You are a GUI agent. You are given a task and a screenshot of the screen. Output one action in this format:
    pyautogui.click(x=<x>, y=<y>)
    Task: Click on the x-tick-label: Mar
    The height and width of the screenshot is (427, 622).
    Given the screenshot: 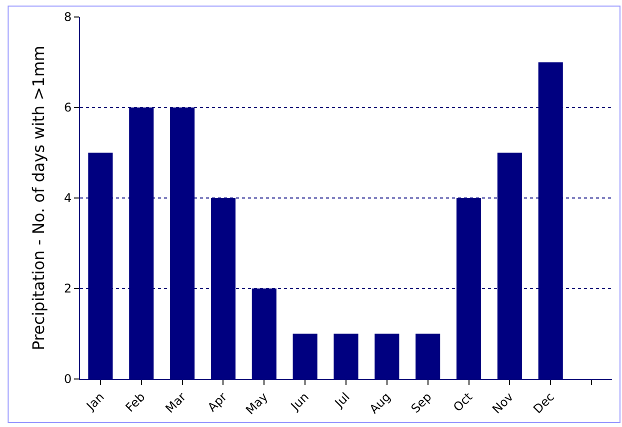 What is the action you would take?
    pyautogui.click(x=175, y=403)
    